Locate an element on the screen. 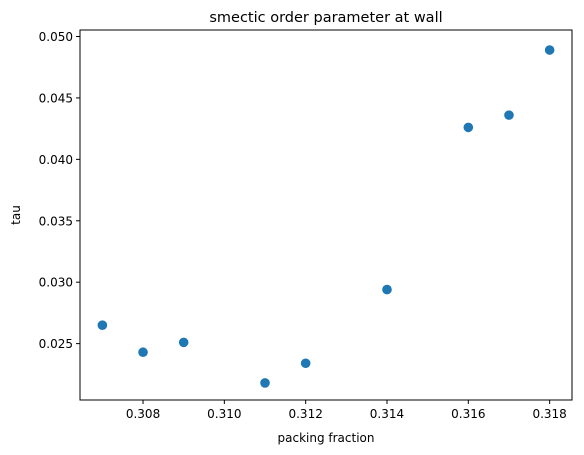 The height and width of the screenshot is (455, 584). x-tick-label: 0.312 is located at coordinates (305, 414).